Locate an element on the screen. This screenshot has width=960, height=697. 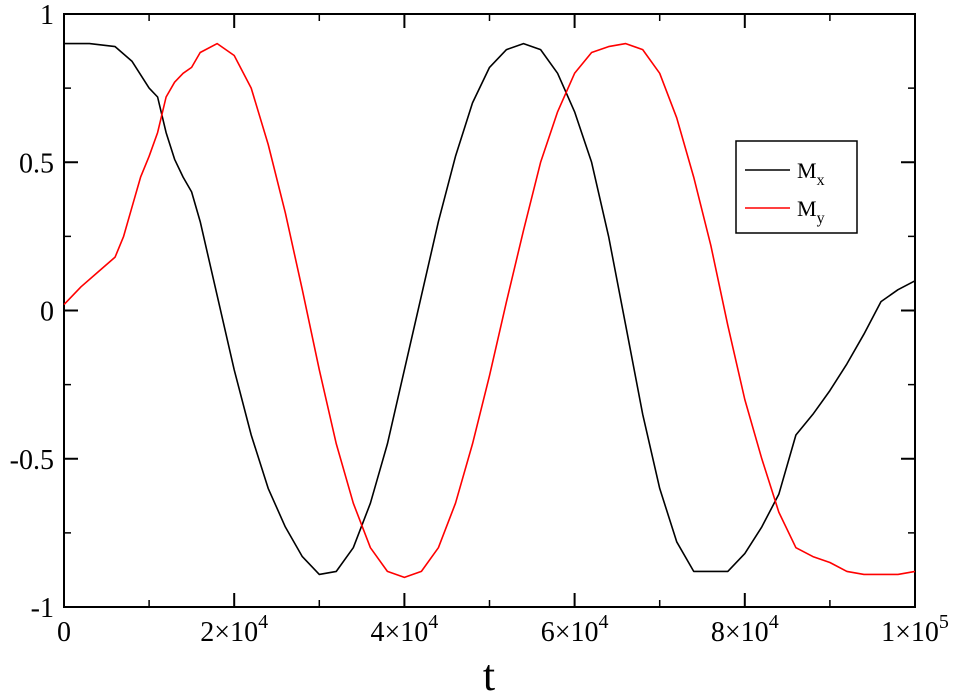
legend-subscript: y is located at coordinates (821, 218).